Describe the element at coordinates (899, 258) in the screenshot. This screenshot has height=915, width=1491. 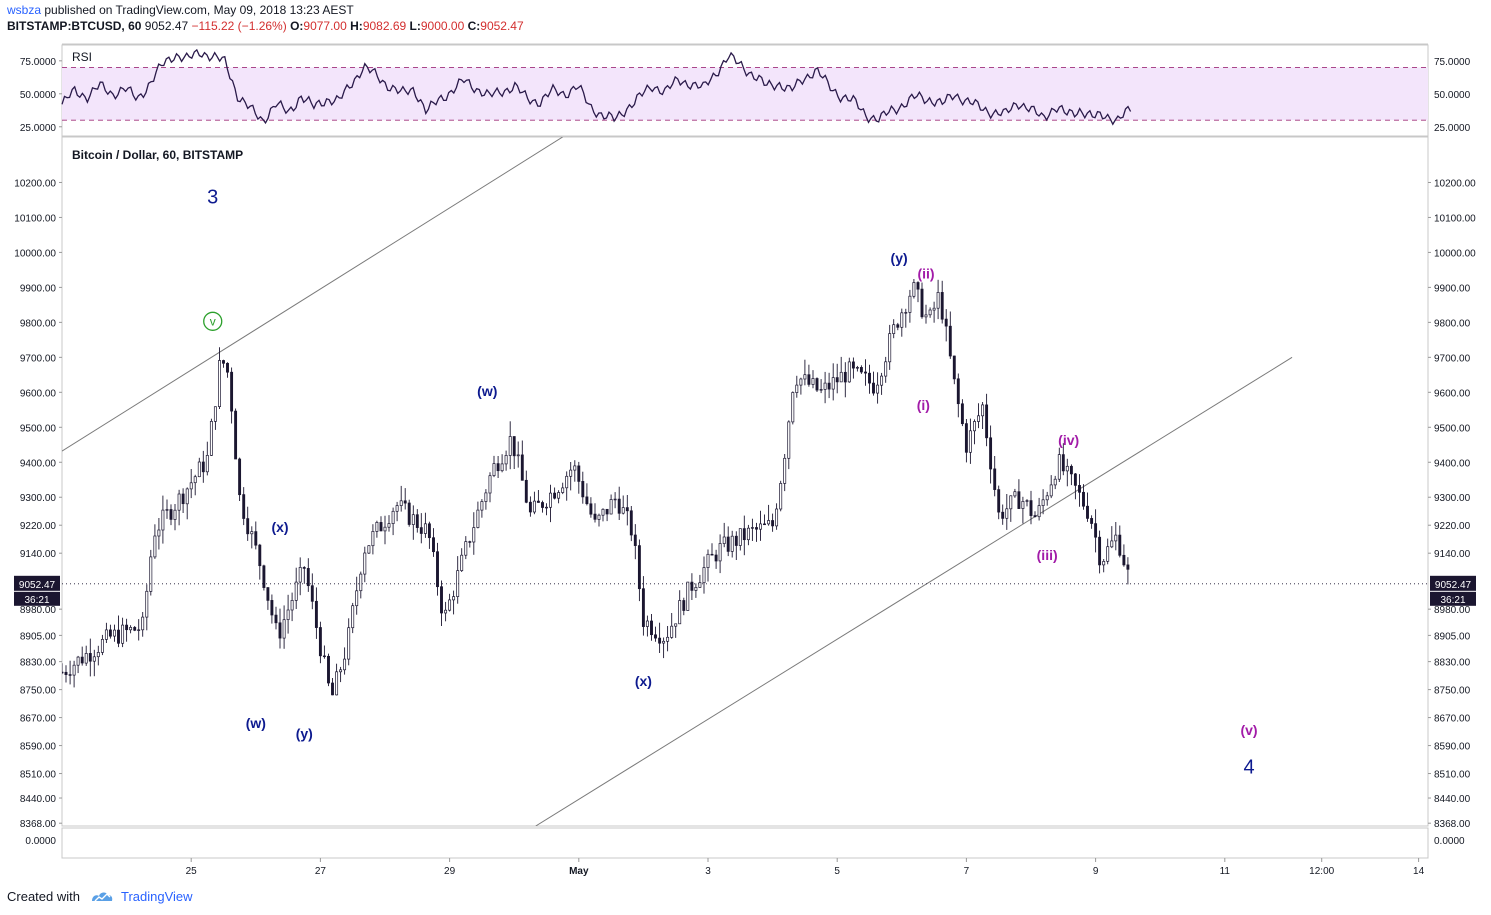
I see `wave-label: (y)` at that location.